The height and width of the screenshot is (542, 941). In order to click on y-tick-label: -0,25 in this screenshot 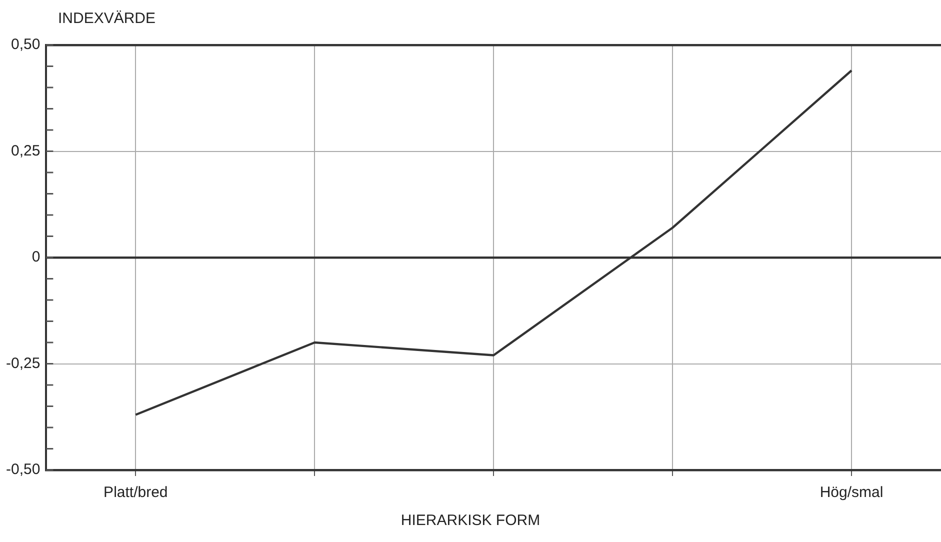, I will do `click(23, 363)`.